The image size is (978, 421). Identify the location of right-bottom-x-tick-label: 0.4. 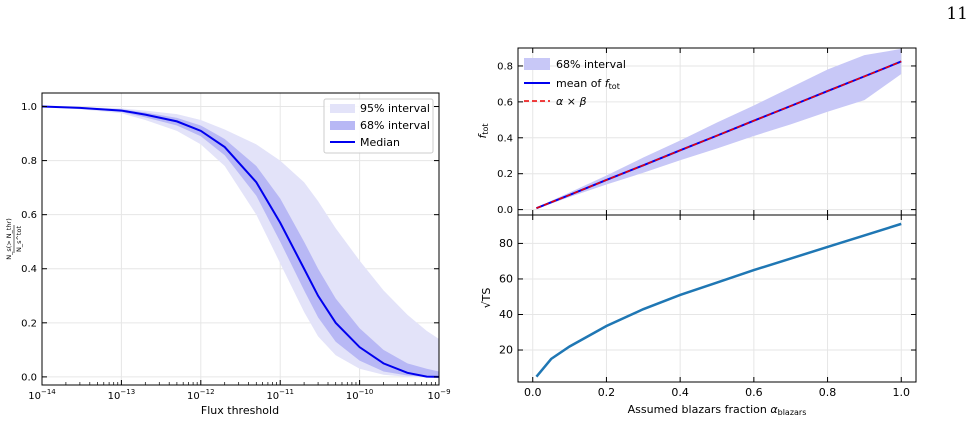
(680, 392).